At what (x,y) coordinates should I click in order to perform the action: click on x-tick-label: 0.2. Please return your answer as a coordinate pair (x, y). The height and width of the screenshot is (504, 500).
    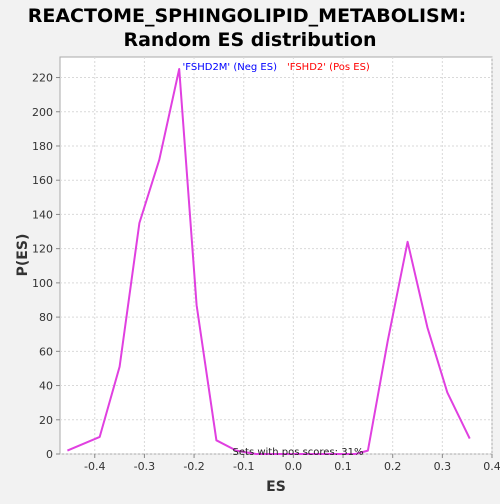
    Looking at the image, I should click on (393, 466).